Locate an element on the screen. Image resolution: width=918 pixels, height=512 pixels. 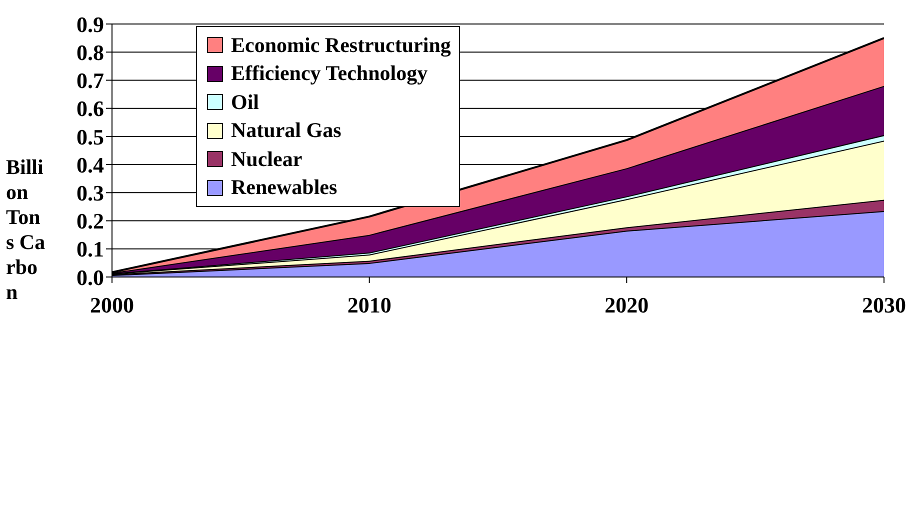
legend-label: Nuclear is located at coordinates (266, 159).